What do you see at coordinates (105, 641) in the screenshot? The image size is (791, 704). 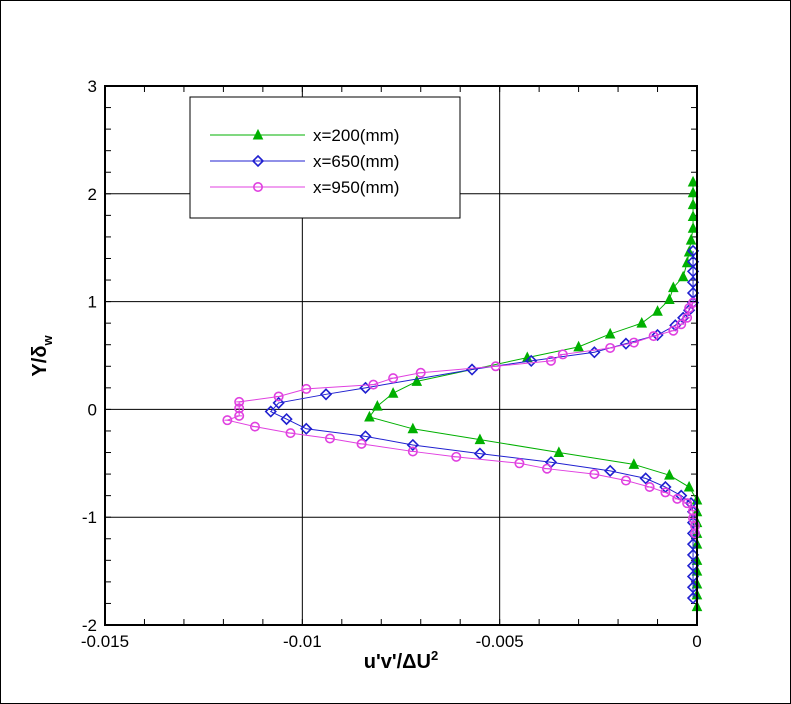 I see `x-tick-label: -0.015` at bounding box center [105, 641].